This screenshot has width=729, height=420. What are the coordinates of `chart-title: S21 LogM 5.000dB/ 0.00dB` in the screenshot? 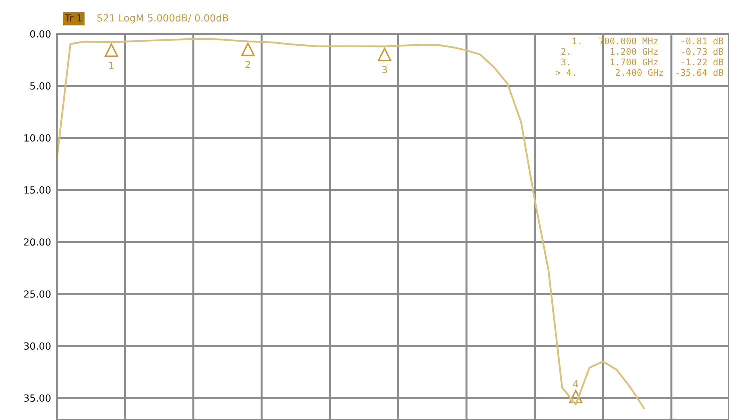 It's located at (163, 19).